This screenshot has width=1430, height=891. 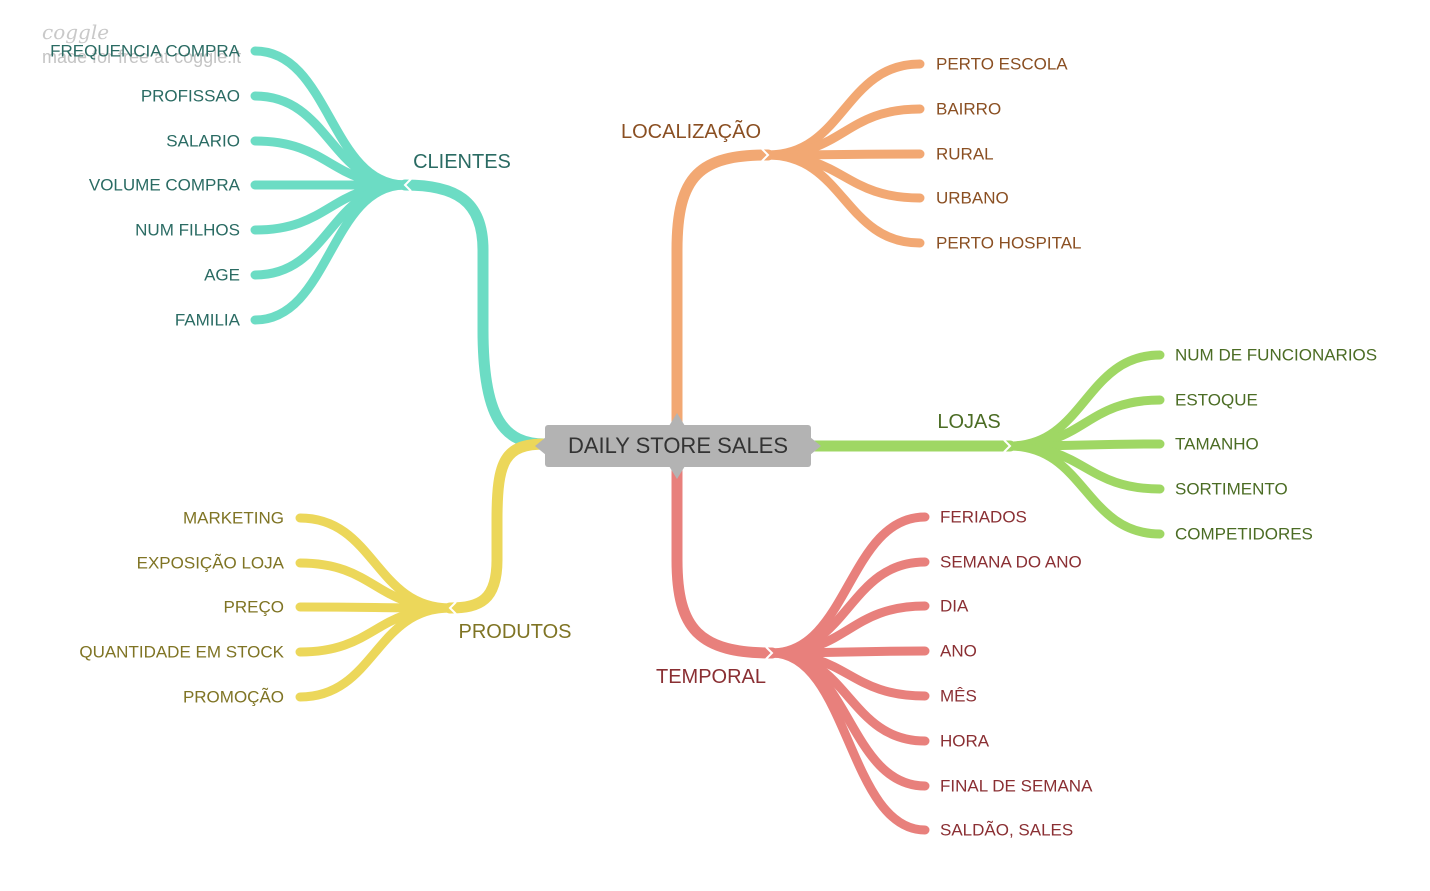 I want to click on root-node-label: DAILY STORE SALES, so click(x=678, y=445).